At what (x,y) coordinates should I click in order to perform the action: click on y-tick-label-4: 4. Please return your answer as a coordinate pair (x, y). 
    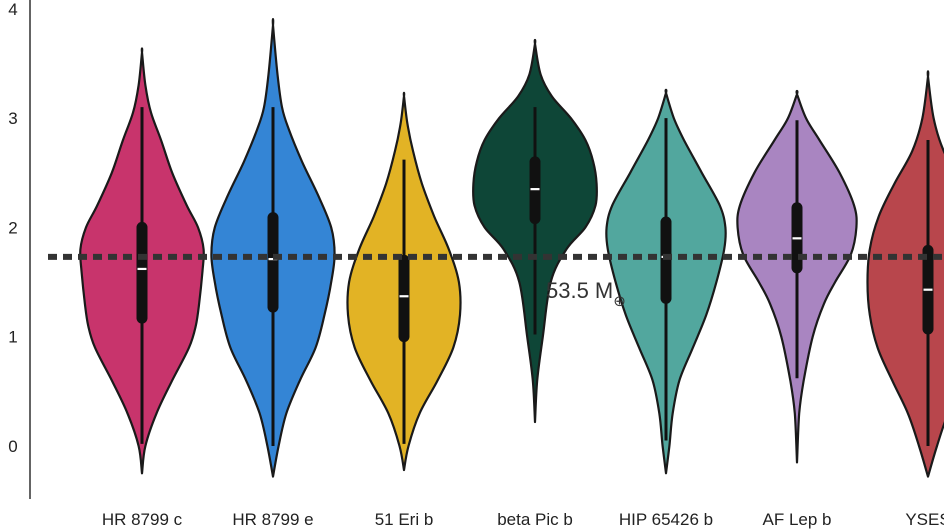
    Looking at the image, I should click on (12, 9).